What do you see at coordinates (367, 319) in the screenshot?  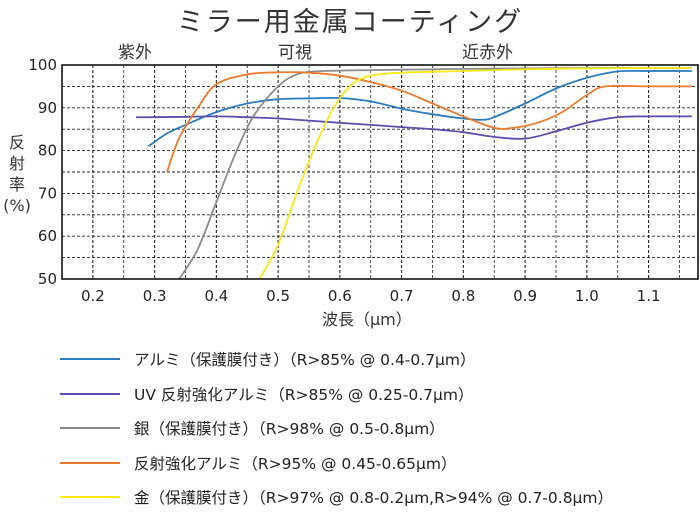 I see `x-axis-label: 波長（μm）` at bounding box center [367, 319].